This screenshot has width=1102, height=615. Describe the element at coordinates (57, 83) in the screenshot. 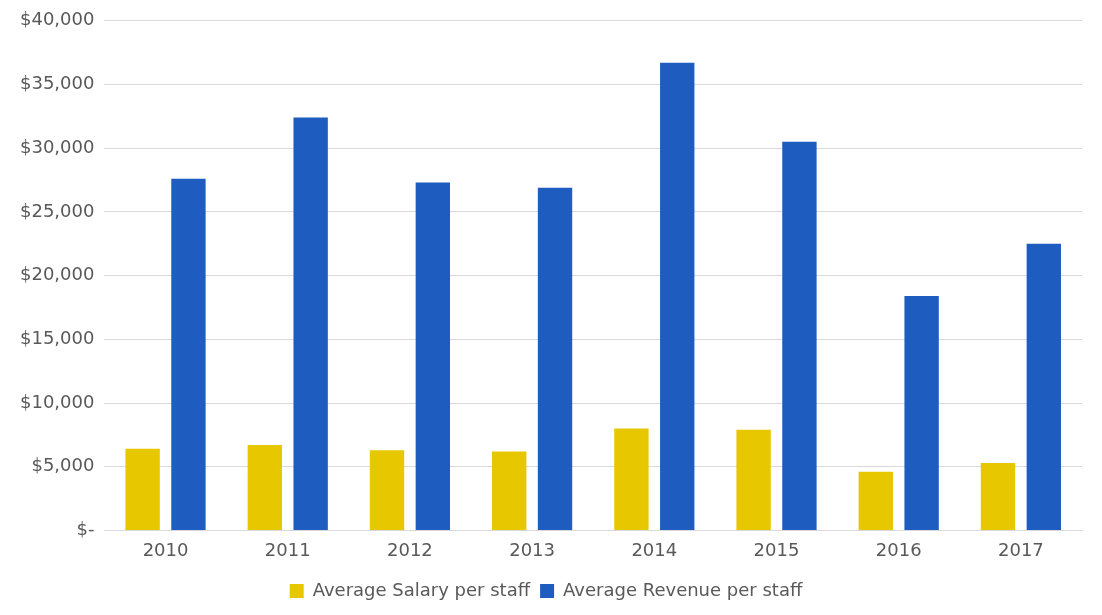

I see `y-tick-label: $35,000` at that location.